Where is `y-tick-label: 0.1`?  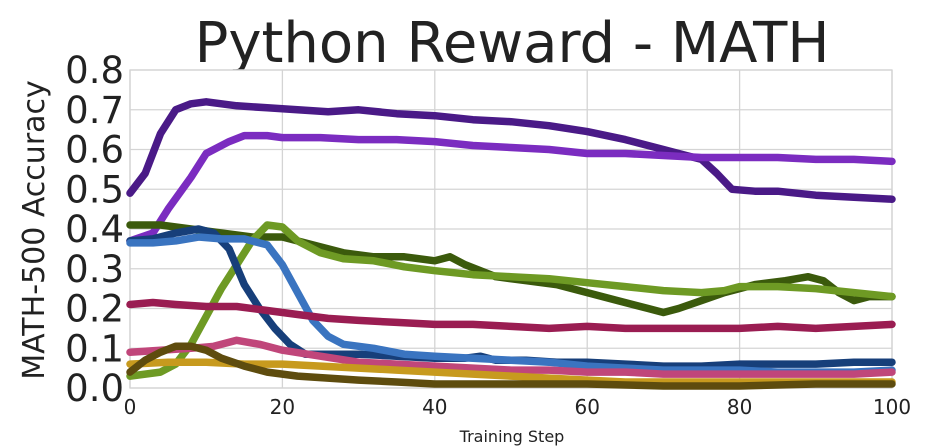
y-tick-label: 0.1 is located at coordinates (94, 348).